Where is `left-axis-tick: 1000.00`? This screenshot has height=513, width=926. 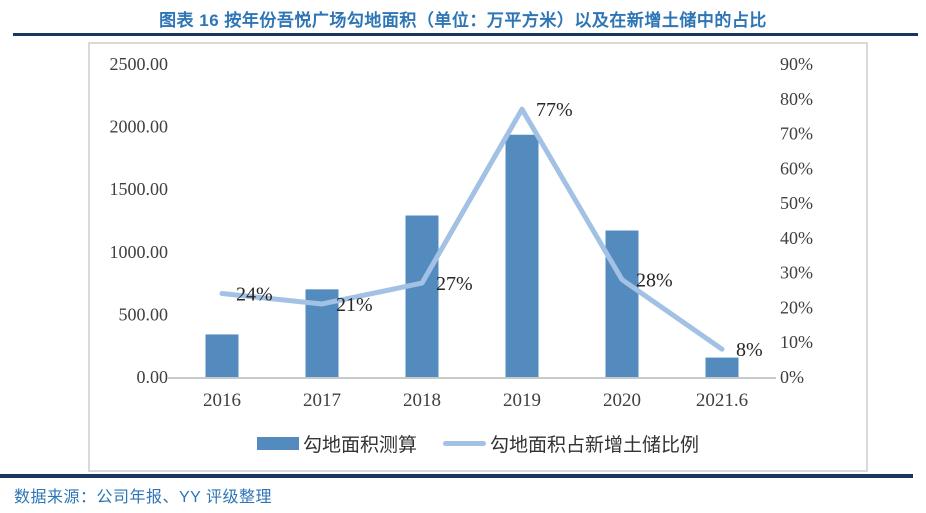 left-axis-tick: 1000.00 is located at coordinates (139, 252).